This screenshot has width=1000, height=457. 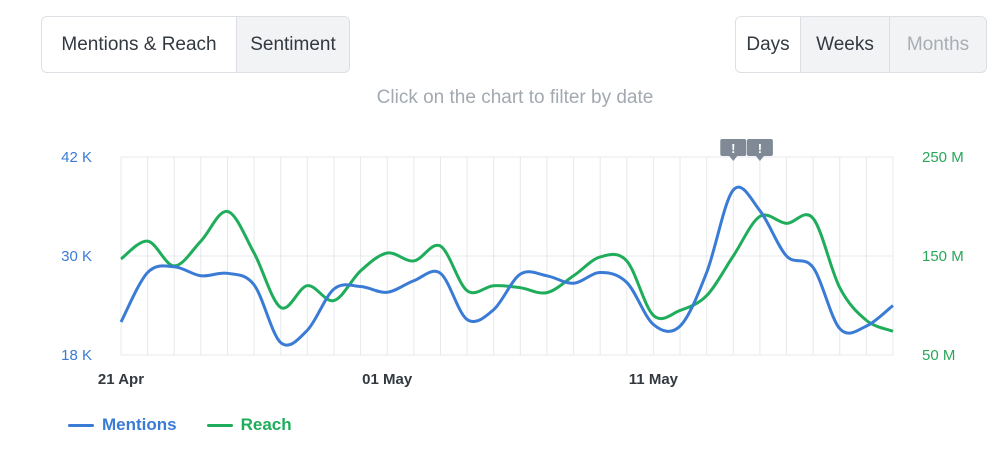 What do you see at coordinates (515, 97) in the screenshot?
I see `chart-hint: Click on the chart to filter by date` at bounding box center [515, 97].